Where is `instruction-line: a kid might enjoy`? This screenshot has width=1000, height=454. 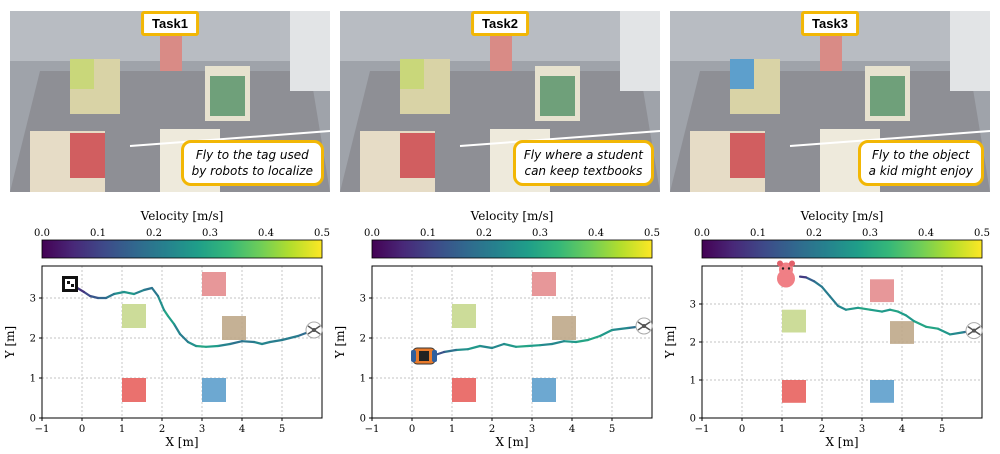
instruction-line: a kid might enjoy is located at coordinates (920, 171).